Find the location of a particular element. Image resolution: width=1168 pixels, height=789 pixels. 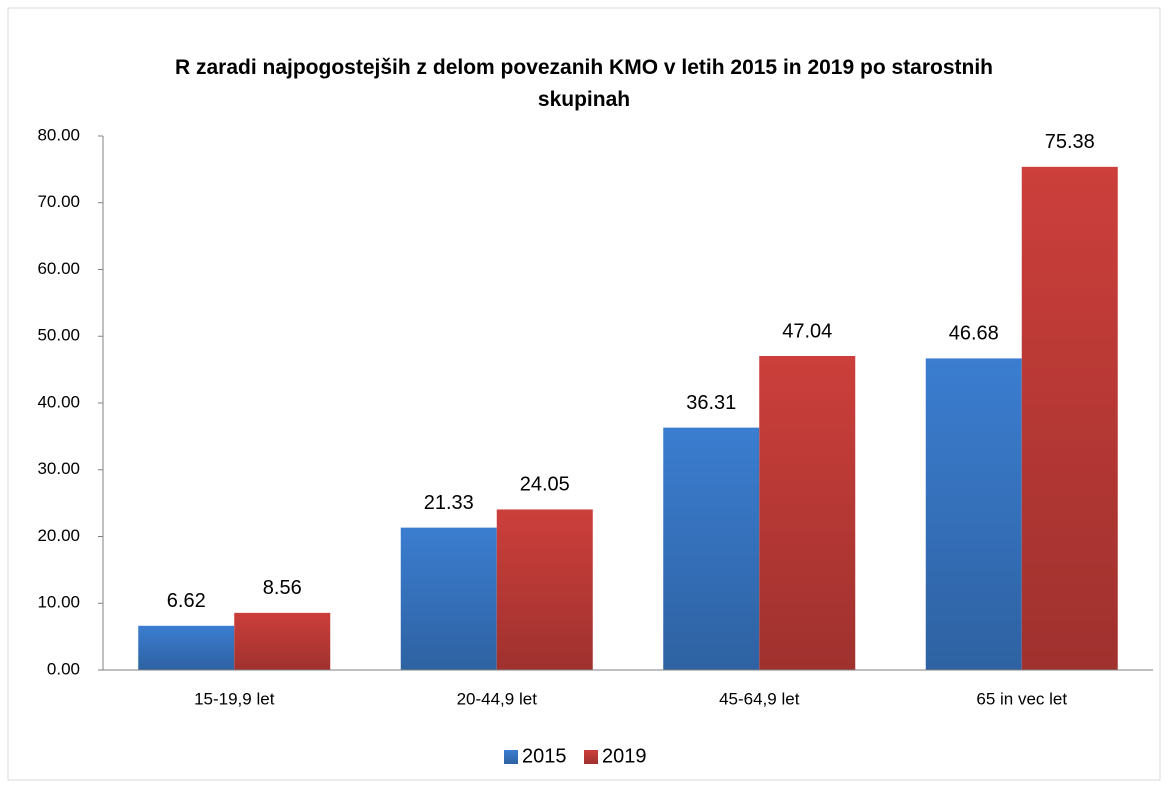

y-tick-label: 70.00 is located at coordinates (58, 201).